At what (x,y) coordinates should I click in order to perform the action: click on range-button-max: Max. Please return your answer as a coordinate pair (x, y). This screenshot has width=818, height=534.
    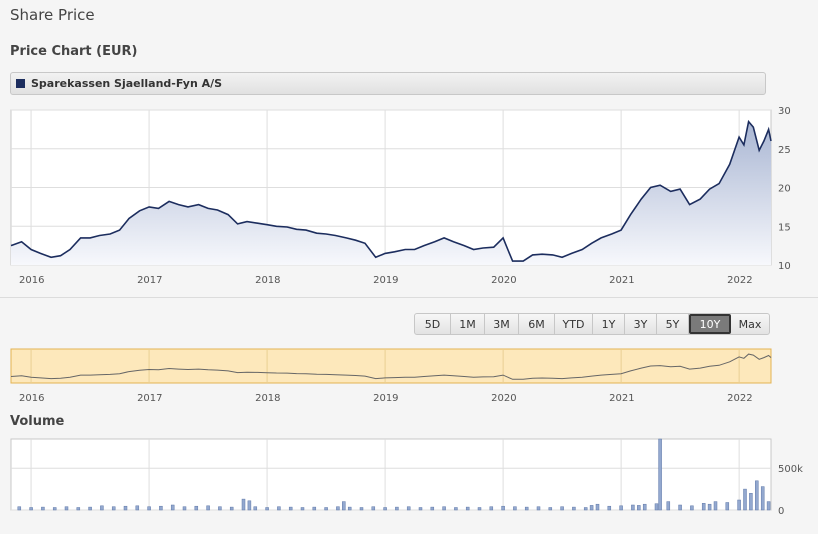
    Looking at the image, I should click on (750, 324).